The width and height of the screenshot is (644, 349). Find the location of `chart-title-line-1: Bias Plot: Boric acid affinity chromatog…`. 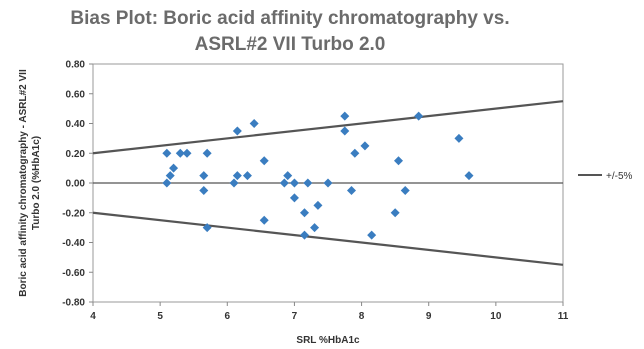

chart-title-line-1: Bias Plot: Boric acid affinity chromatog… is located at coordinates (290, 18).